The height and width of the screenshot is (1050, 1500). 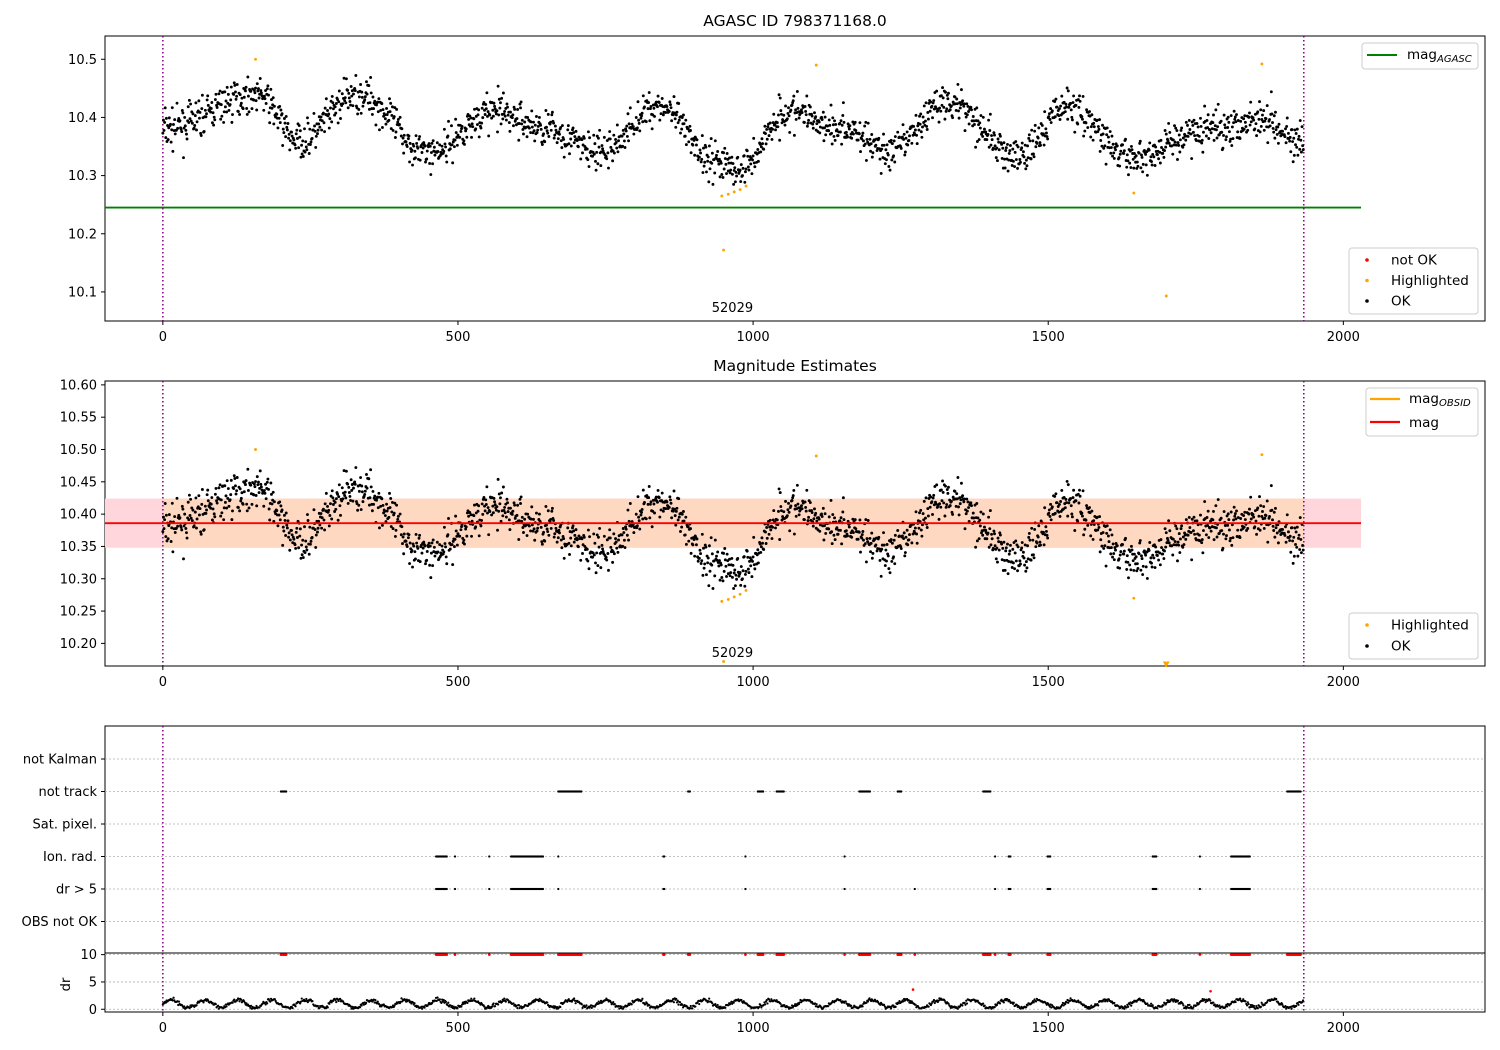 I want to click on obsid-label: 52029, so click(x=732, y=308).